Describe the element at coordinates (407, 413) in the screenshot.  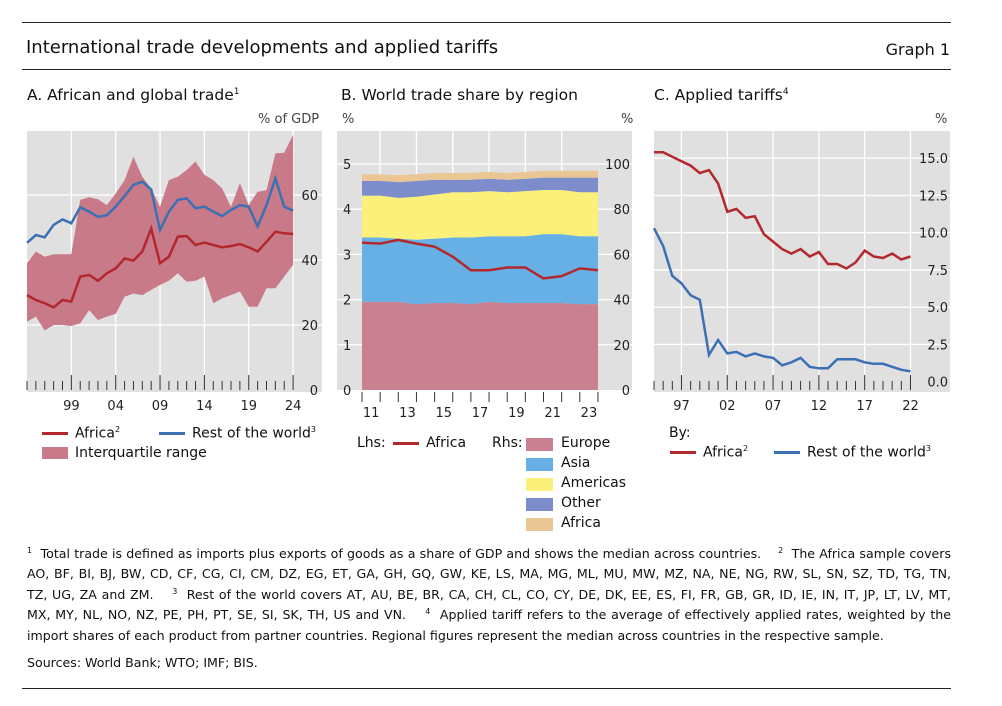
I see `x-tick-label: 13` at that location.